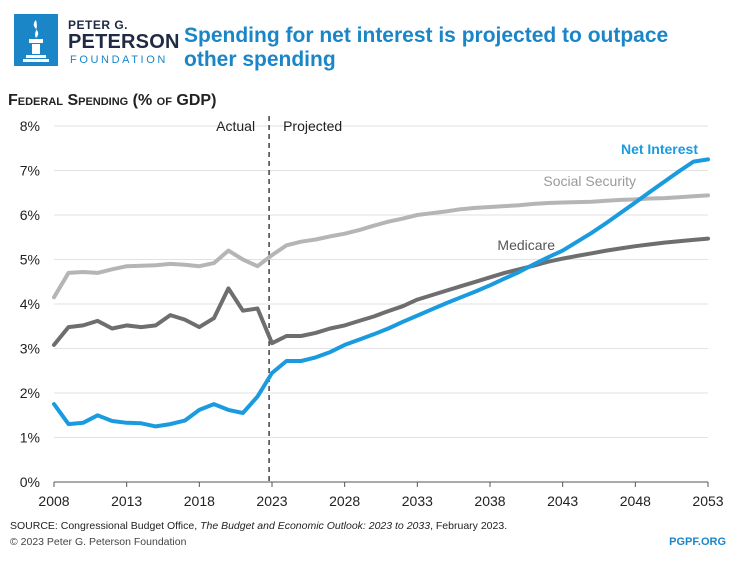 The image size is (750, 562). Describe the element at coordinates (36, 40) in the screenshot. I see `torch-logo-icon` at that location.